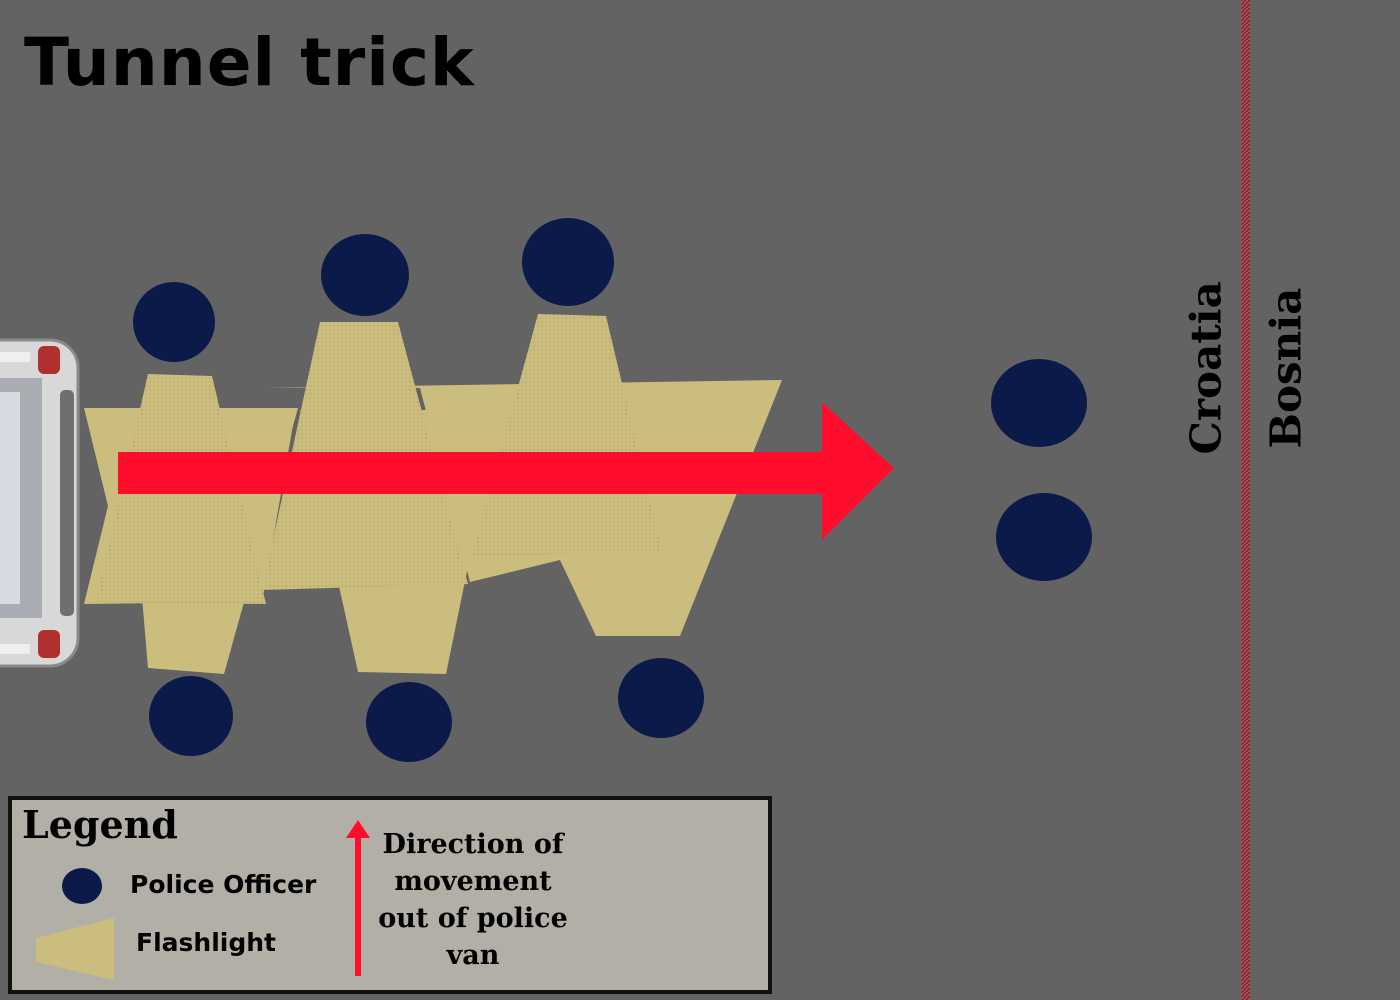 The height and width of the screenshot is (1000, 1400). I want to click on arrow-legend-icon, so click(358, 898).